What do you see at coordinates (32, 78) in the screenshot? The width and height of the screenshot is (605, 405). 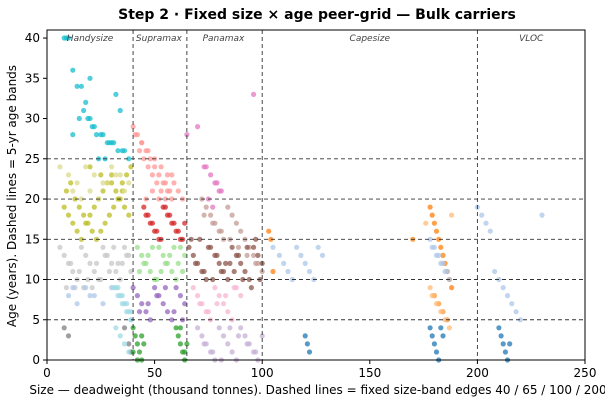 I see `y-tick-label: 35` at bounding box center [32, 78].